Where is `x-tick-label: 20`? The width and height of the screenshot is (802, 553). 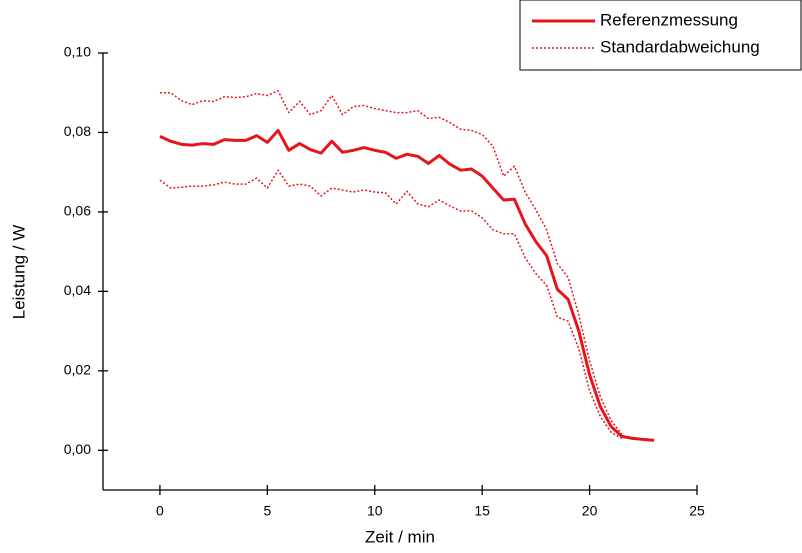 x-tick-label: 20 is located at coordinates (590, 511).